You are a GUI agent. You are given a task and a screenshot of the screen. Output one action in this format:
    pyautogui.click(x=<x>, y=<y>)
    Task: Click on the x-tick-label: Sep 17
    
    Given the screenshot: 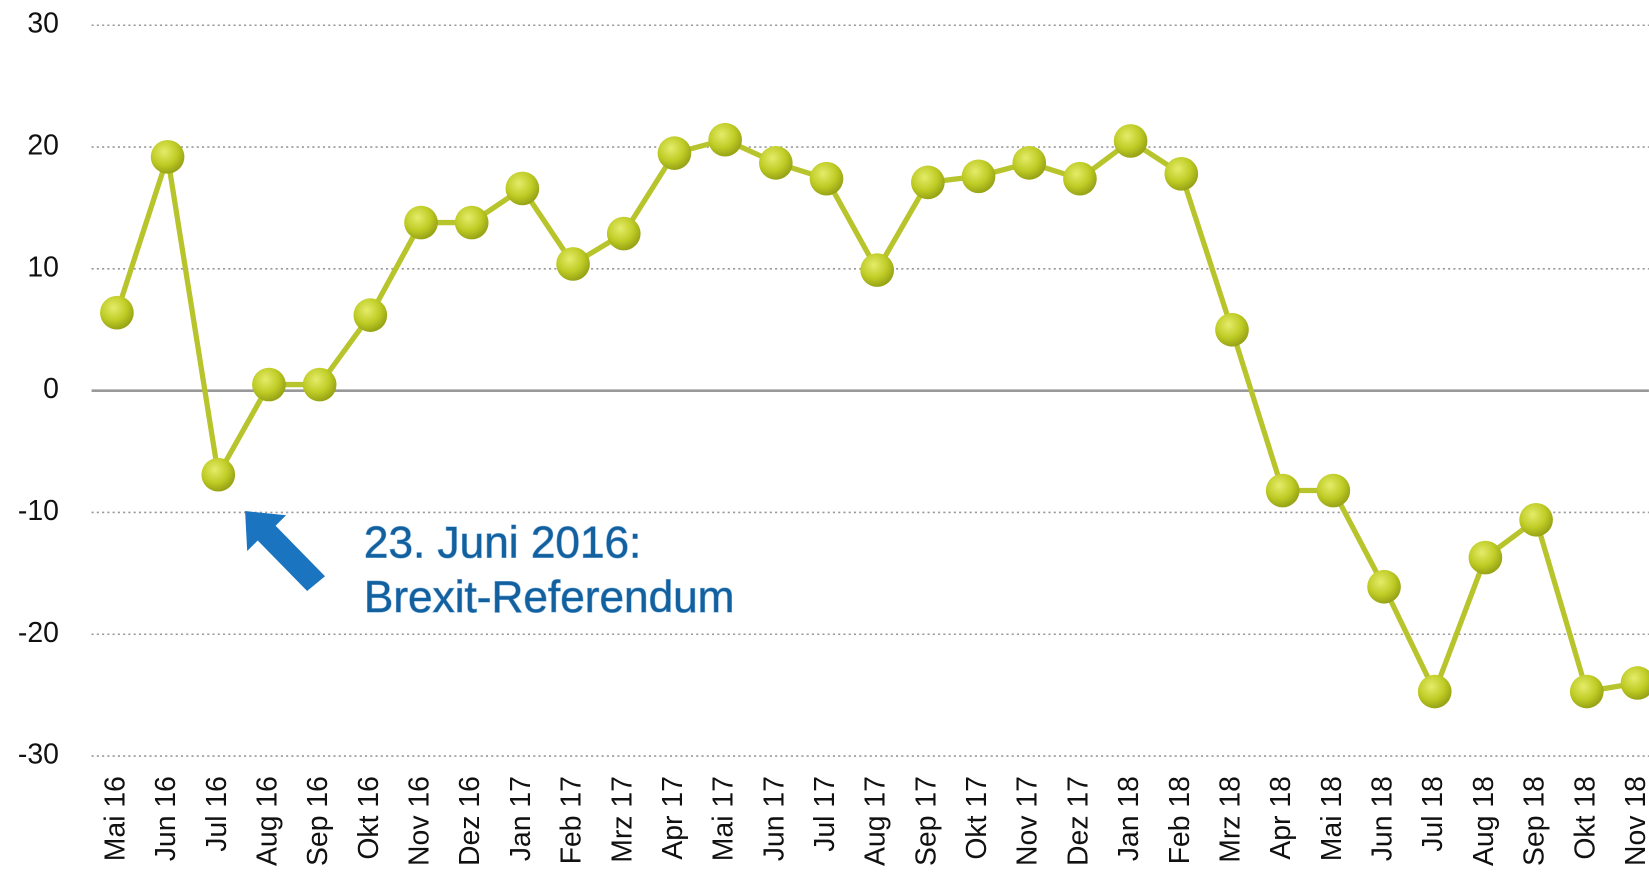 What is the action you would take?
    pyautogui.click(x=926, y=821)
    